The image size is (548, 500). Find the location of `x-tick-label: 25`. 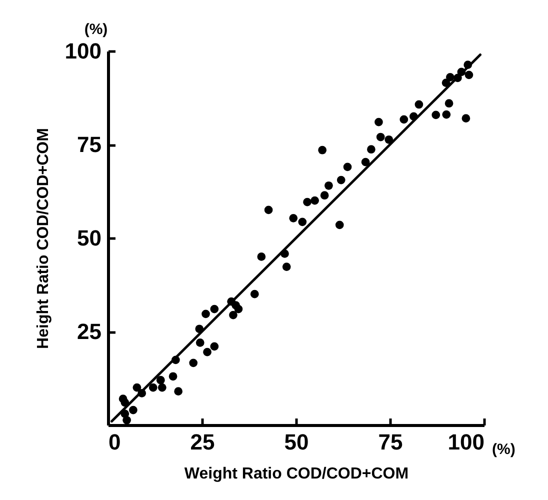

x-tick-label: 25 is located at coordinates (202, 442).